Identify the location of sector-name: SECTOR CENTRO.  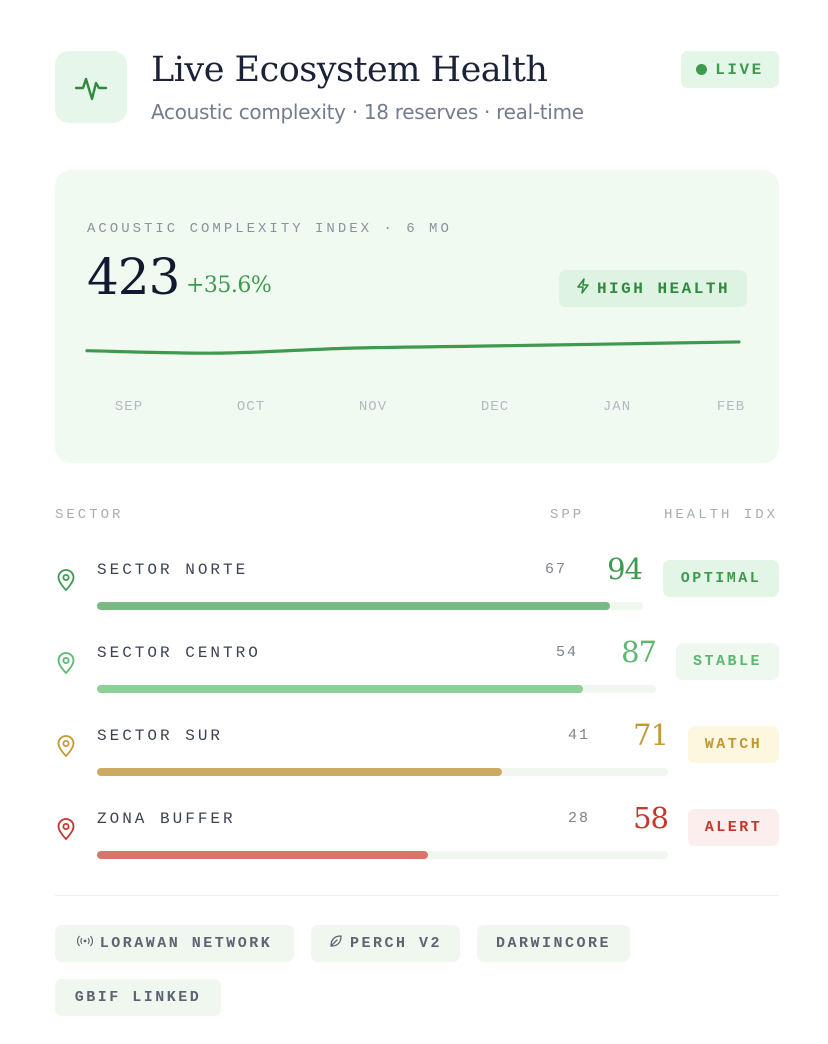
(179, 653).